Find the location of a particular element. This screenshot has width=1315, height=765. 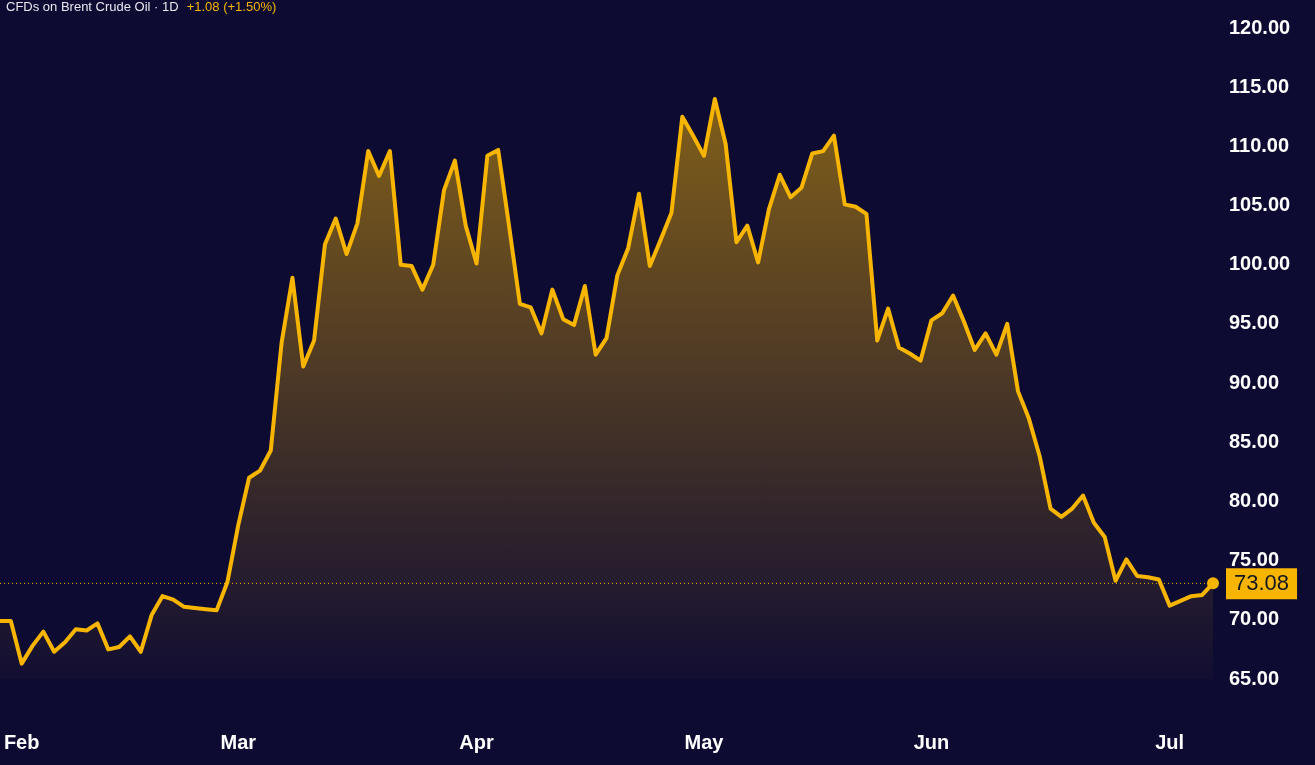

y-tick-label: 65.00 is located at coordinates (1254, 677).